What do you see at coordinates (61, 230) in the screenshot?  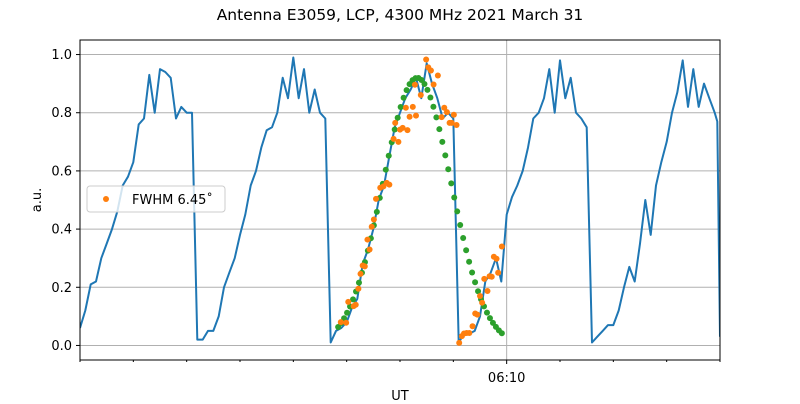 I see `y-tick-label: 0.4` at bounding box center [61, 230].